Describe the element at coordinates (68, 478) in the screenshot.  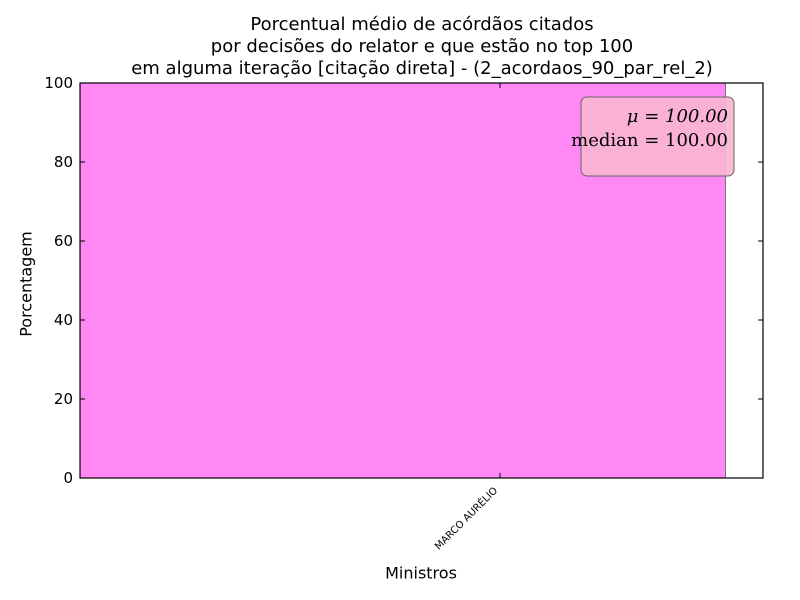
I see `y-tick-label-0: 0` at that location.